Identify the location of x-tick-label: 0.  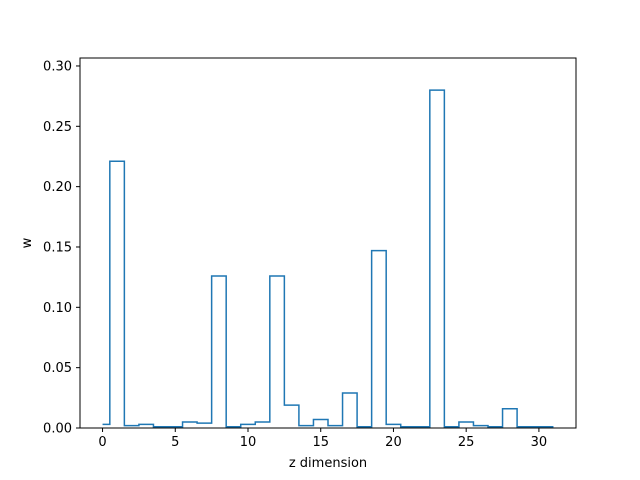
(102, 442).